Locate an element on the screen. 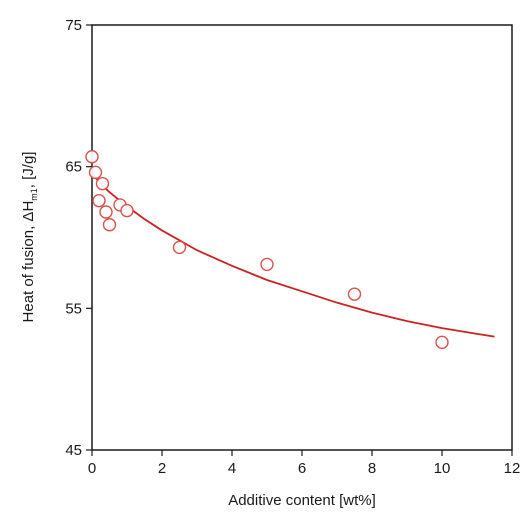  x-axis-ticks: 0 2 4 6 8 10 12 is located at coordinates (304, 463).